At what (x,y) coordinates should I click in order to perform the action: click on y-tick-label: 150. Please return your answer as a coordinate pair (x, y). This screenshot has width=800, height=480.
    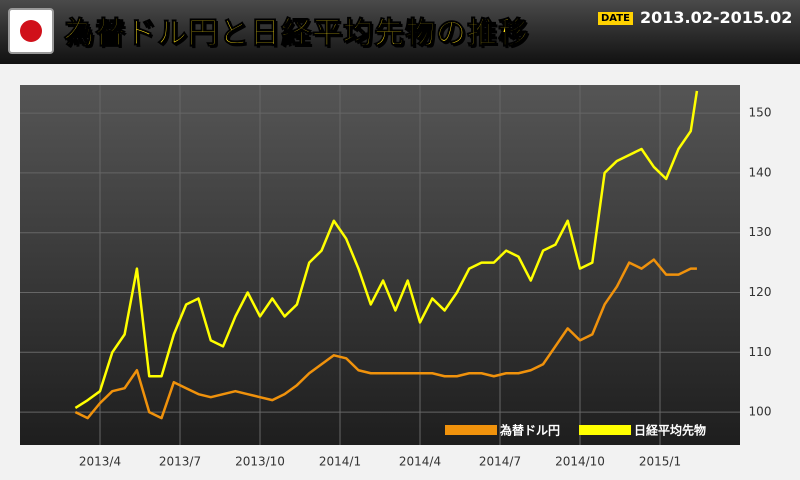
    Looking at the image, I should click on (760, 113).